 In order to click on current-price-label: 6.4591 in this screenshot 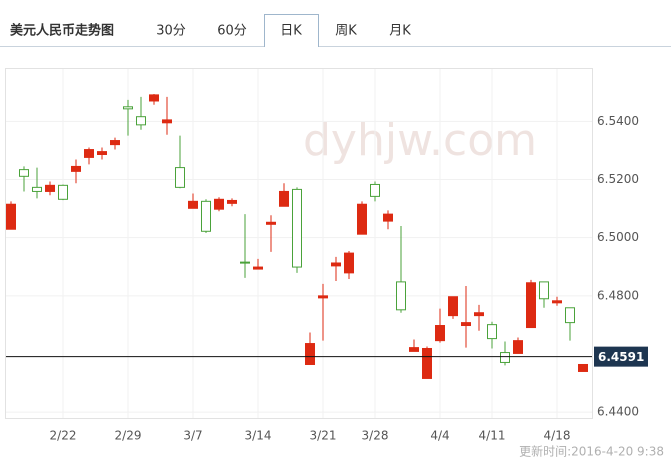, I will do `click(621, 357)`.